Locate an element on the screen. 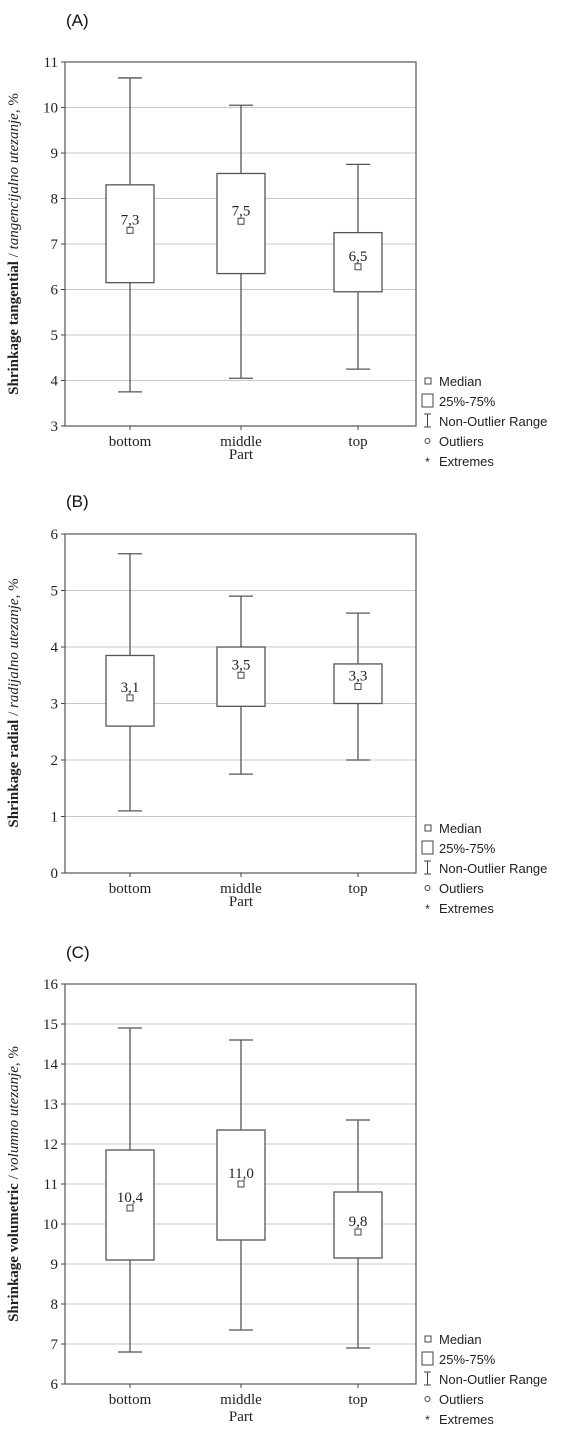  box-plot-top: 3,3 is located at coordinates (358, 686).